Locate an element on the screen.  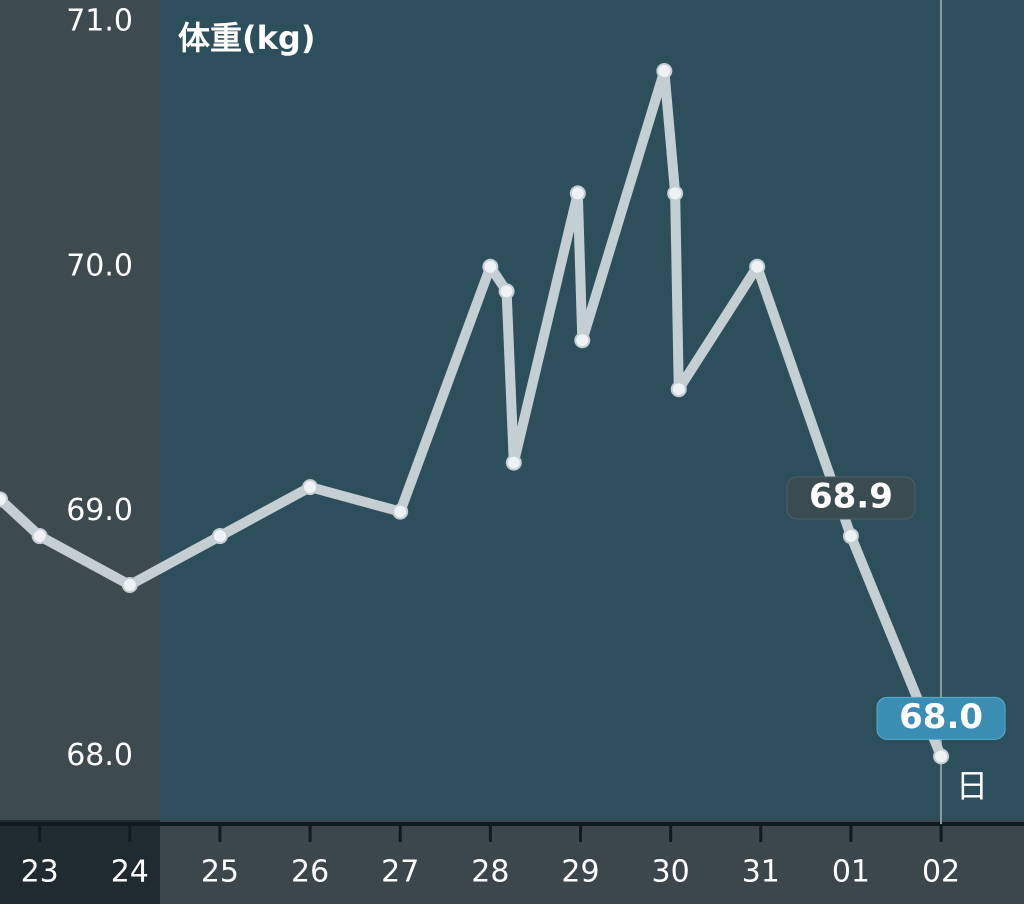
x-tick-label: 29 is located at coordinates (580, 872).